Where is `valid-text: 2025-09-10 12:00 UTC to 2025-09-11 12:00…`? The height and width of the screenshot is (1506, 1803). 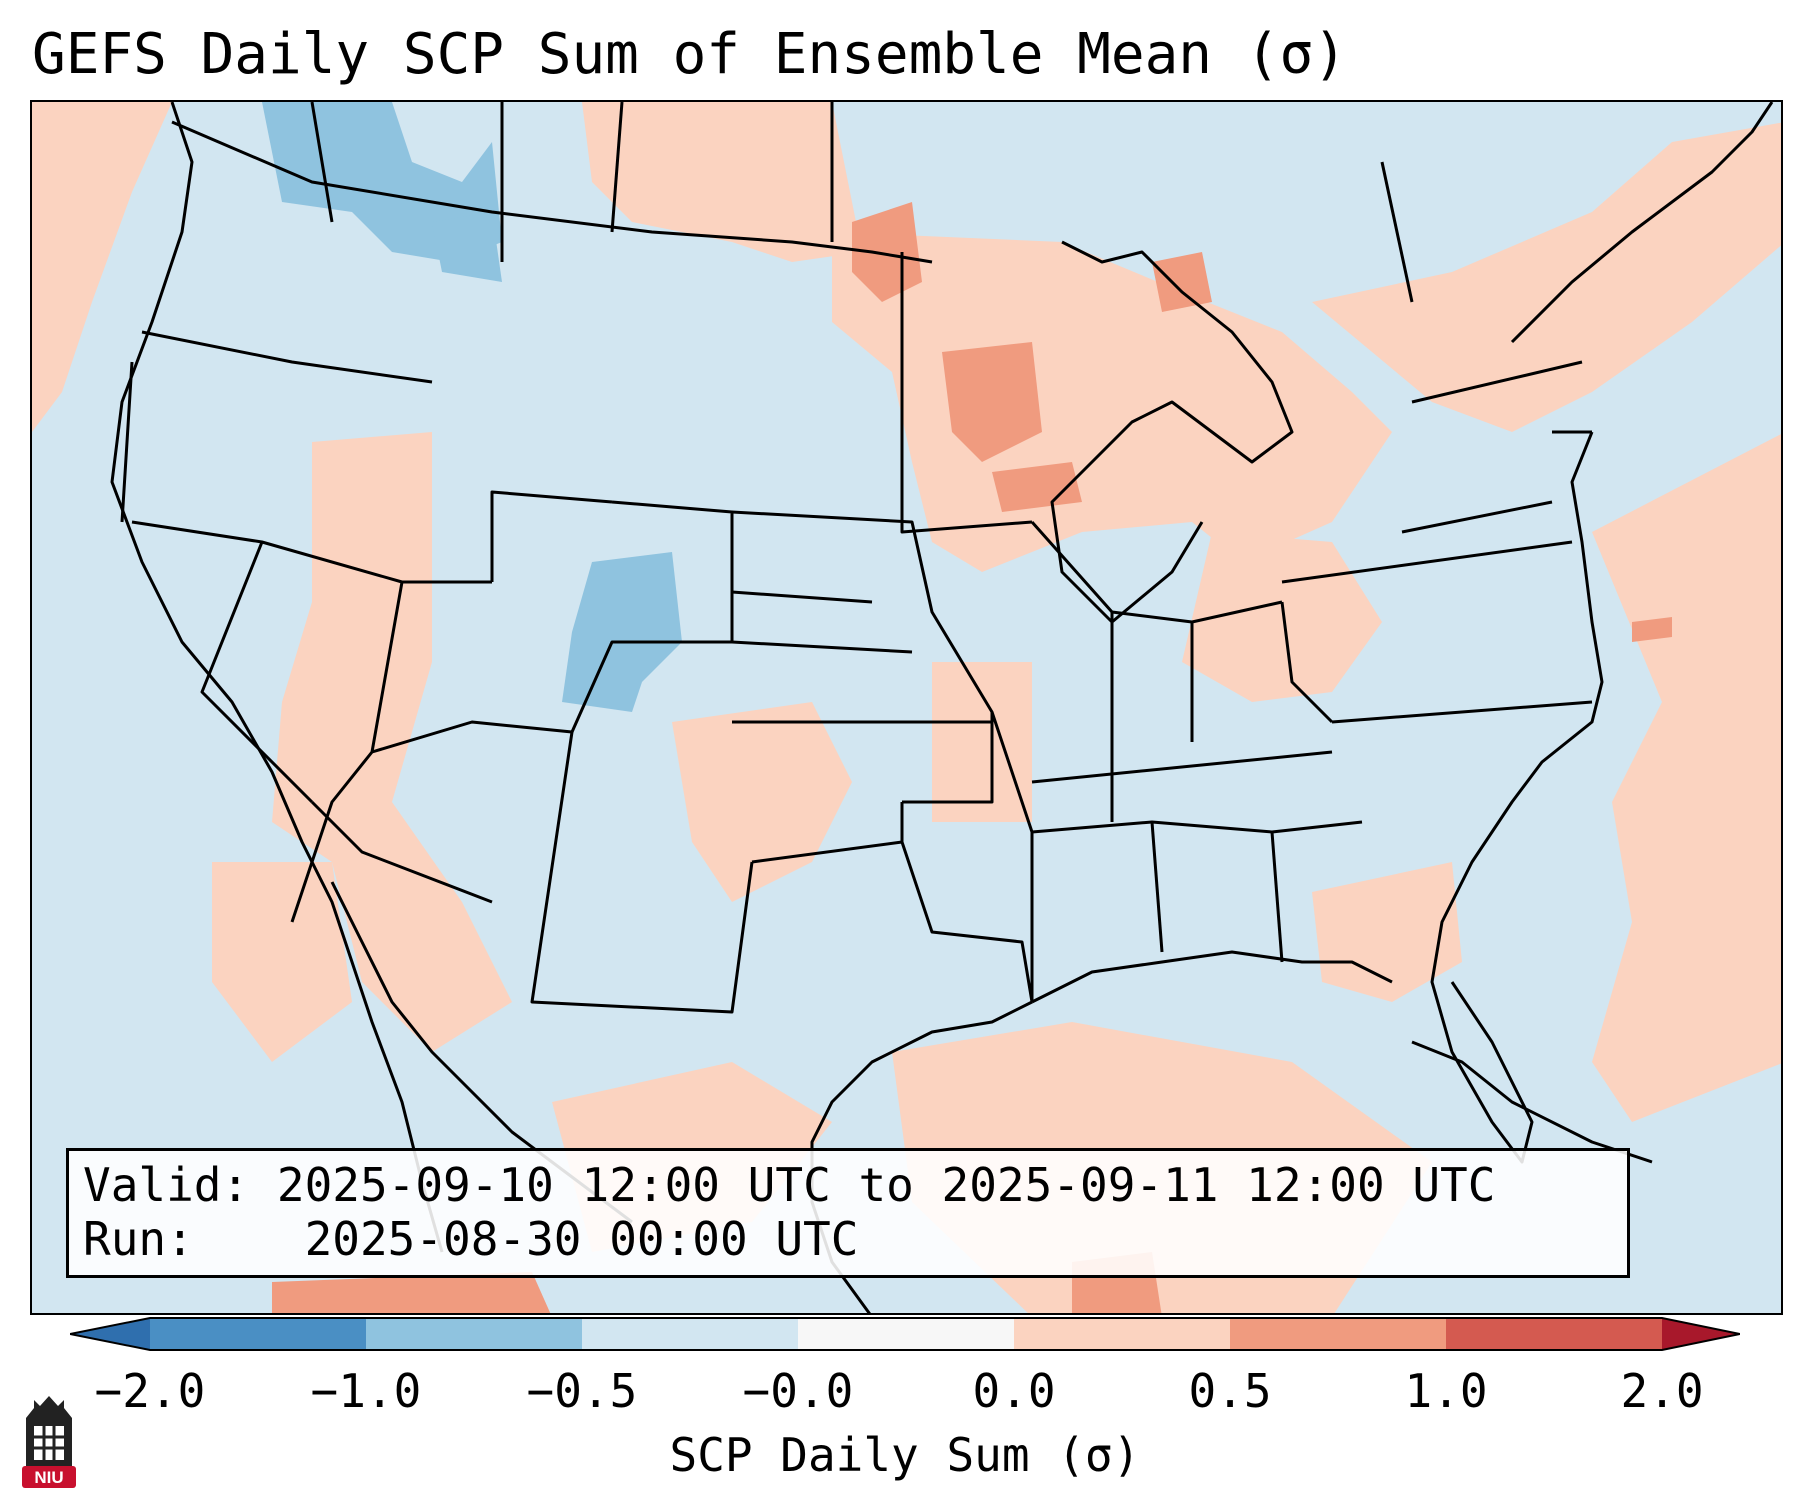 valid-text: 2025-09-10 12:00 UTC to 2025-09-11 12:00… is located at coordinates (886, 1185).